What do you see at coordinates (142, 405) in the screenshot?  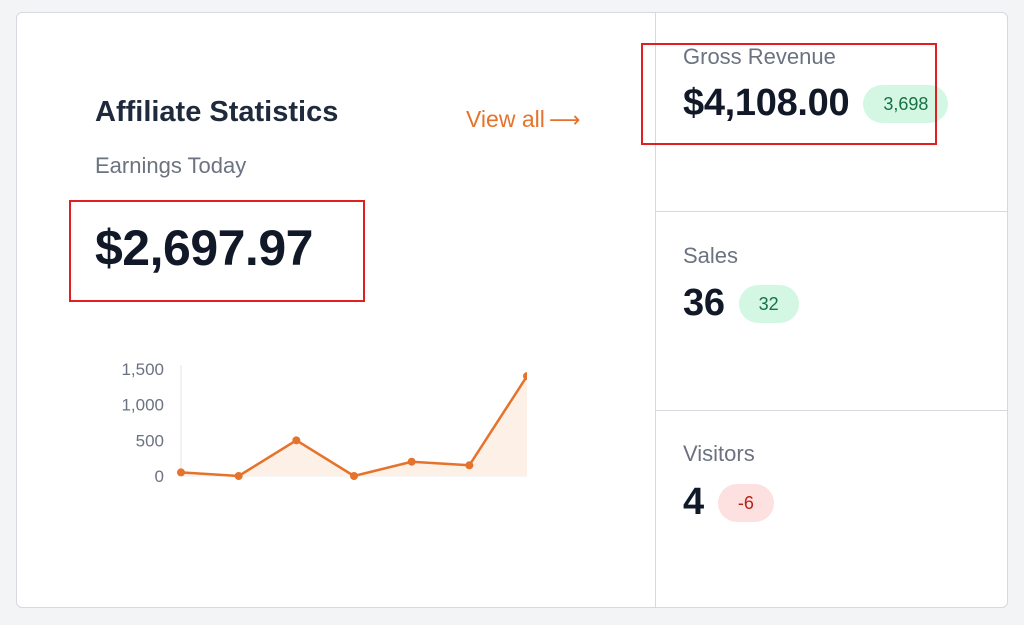 I see `y-tick-label: 1,000` at bounding box center [142, 405].